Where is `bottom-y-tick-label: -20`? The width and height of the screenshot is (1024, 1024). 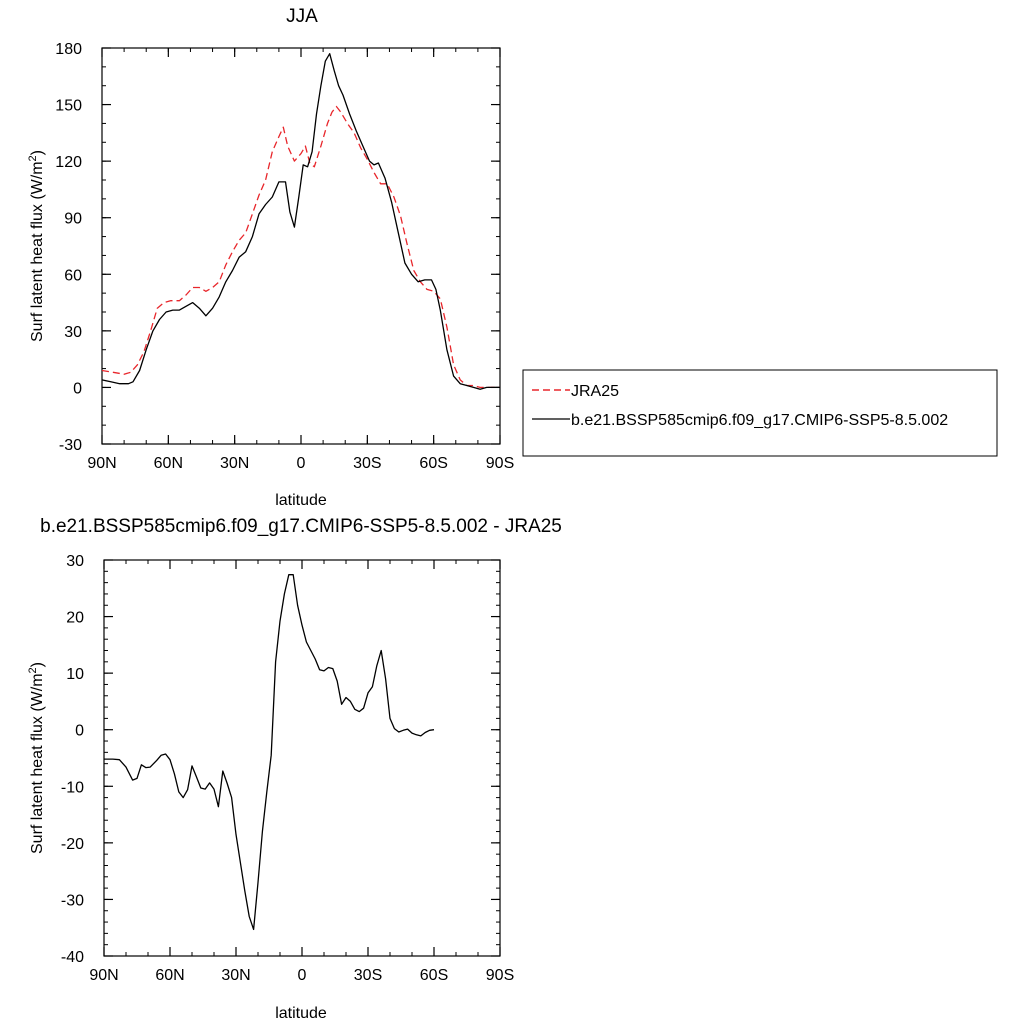 bottom-y-tick-label: -20 is located at coordinates (72, 844).